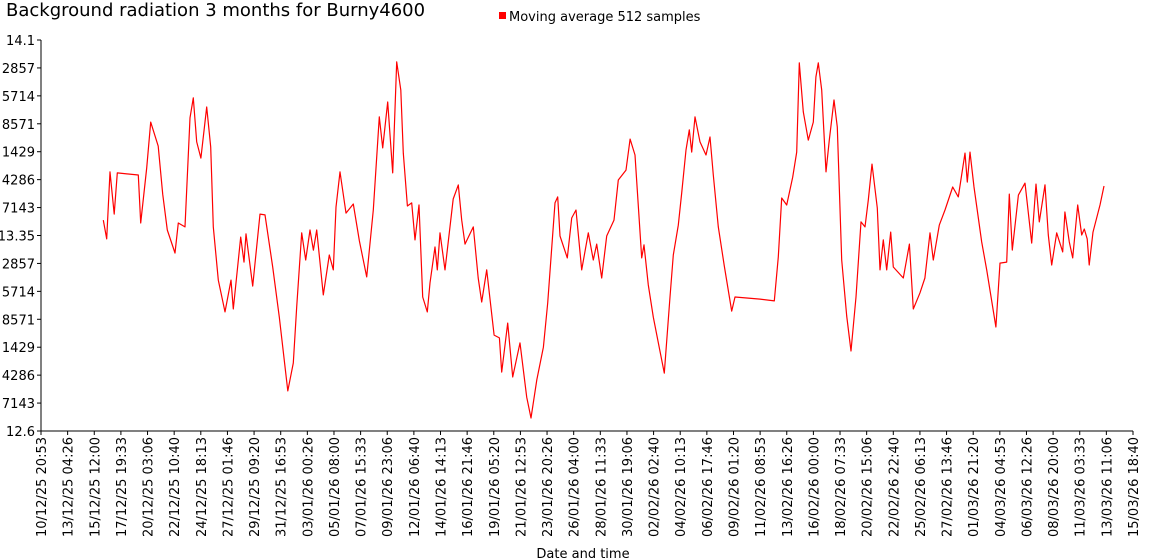 This screenshot has height=560, width=1150. What do you see at coordinates (894, 487) in the screenshot?
I see `x-tick-label: 22/02/26 22:40` at bounding box center [894, 487].